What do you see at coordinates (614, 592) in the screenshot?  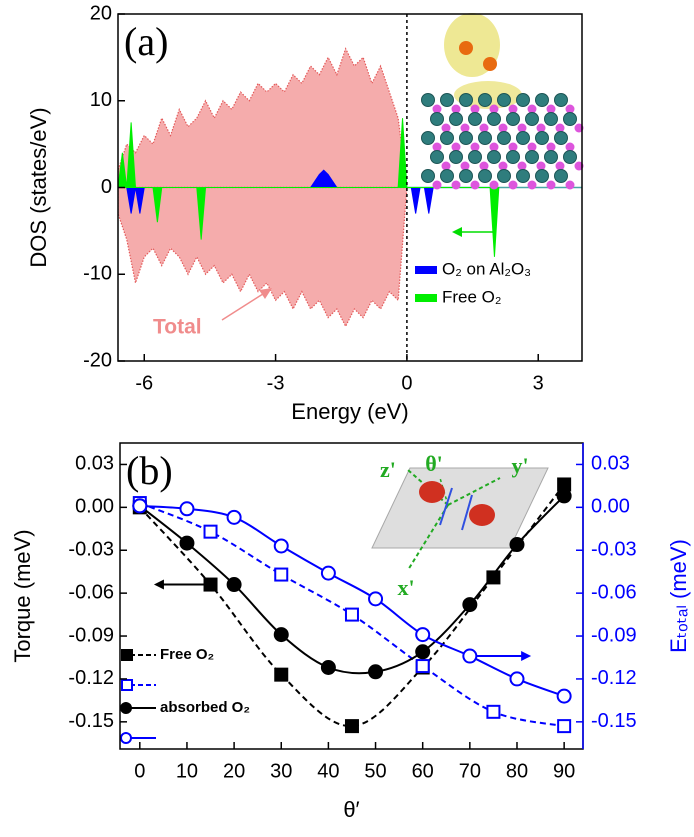 I see `y2-tick-label: -0.06` at bounding box center [614, 592].